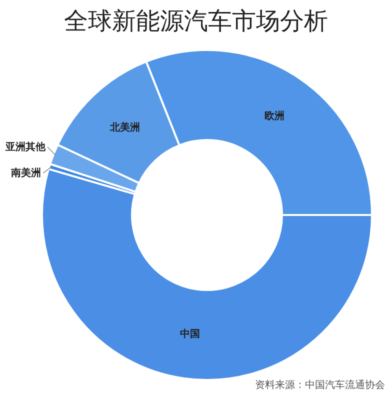 Image resolution: width=392 pixels, height=400 pixels. What do you see at coordinates (274, 116) in the screenshot?
I see `slice-label: 欧洲` at bounding box center [274, 116].